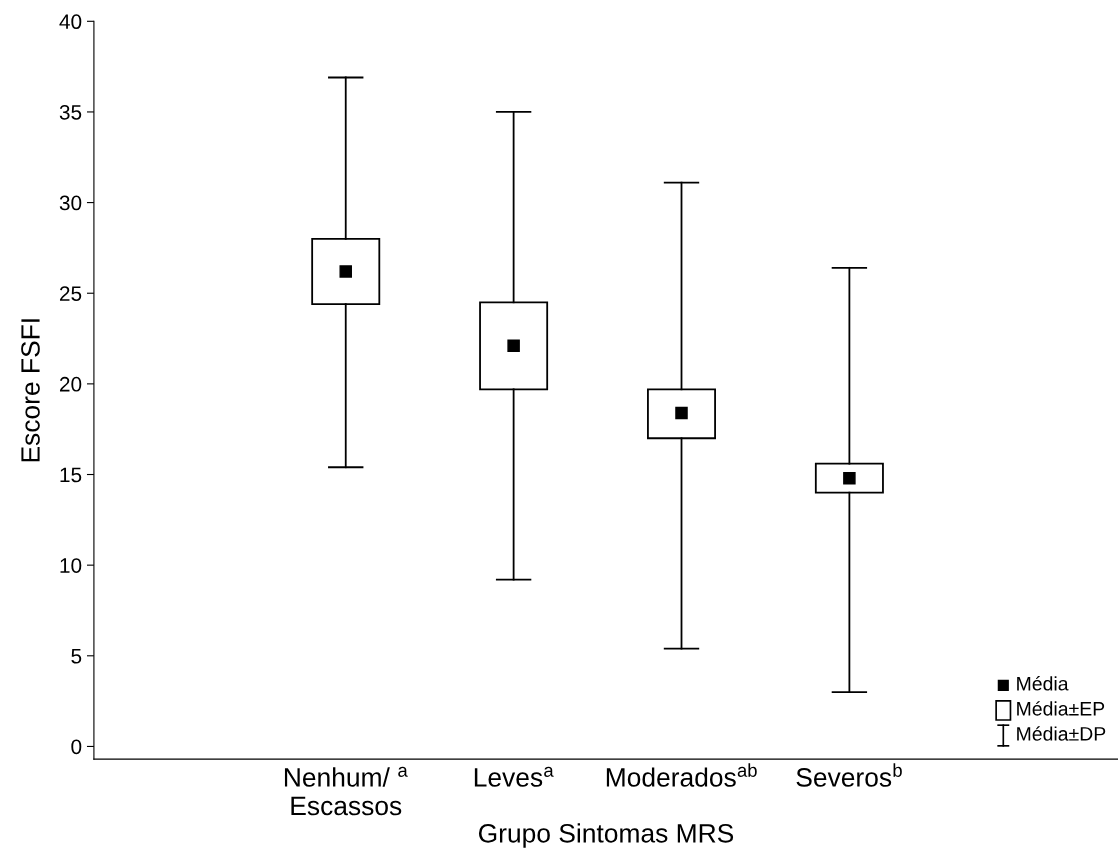 Image resolution: width=1118 pixels, height=852 pixels. Describe the element at coordinates (30, 390) in the screenshot. I see `y-axis-title: Escore FSFI` at that location.